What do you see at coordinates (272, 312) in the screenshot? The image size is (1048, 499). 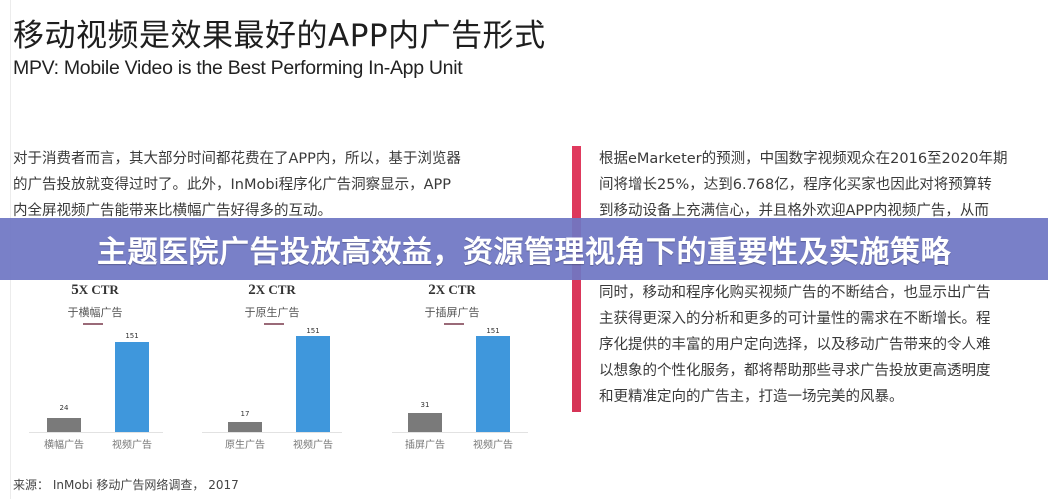 I see `chart-subtitle: 于原生广告` at bounding box center [272, 312].